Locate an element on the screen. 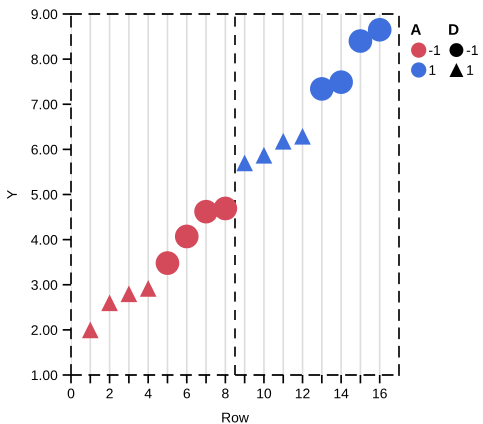  text: 1 is located at coordinates (470, 70).